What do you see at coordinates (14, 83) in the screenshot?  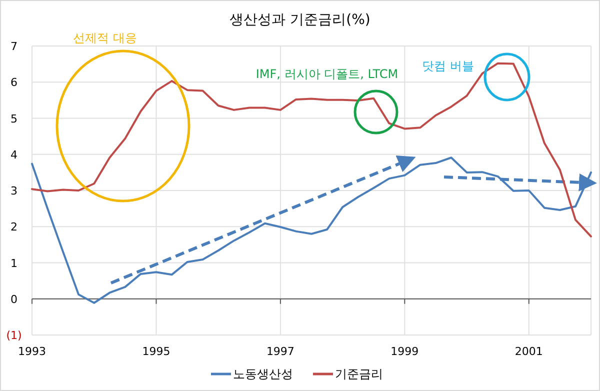 I see `y-tick-label: 6` at bounding box center [14, 83].